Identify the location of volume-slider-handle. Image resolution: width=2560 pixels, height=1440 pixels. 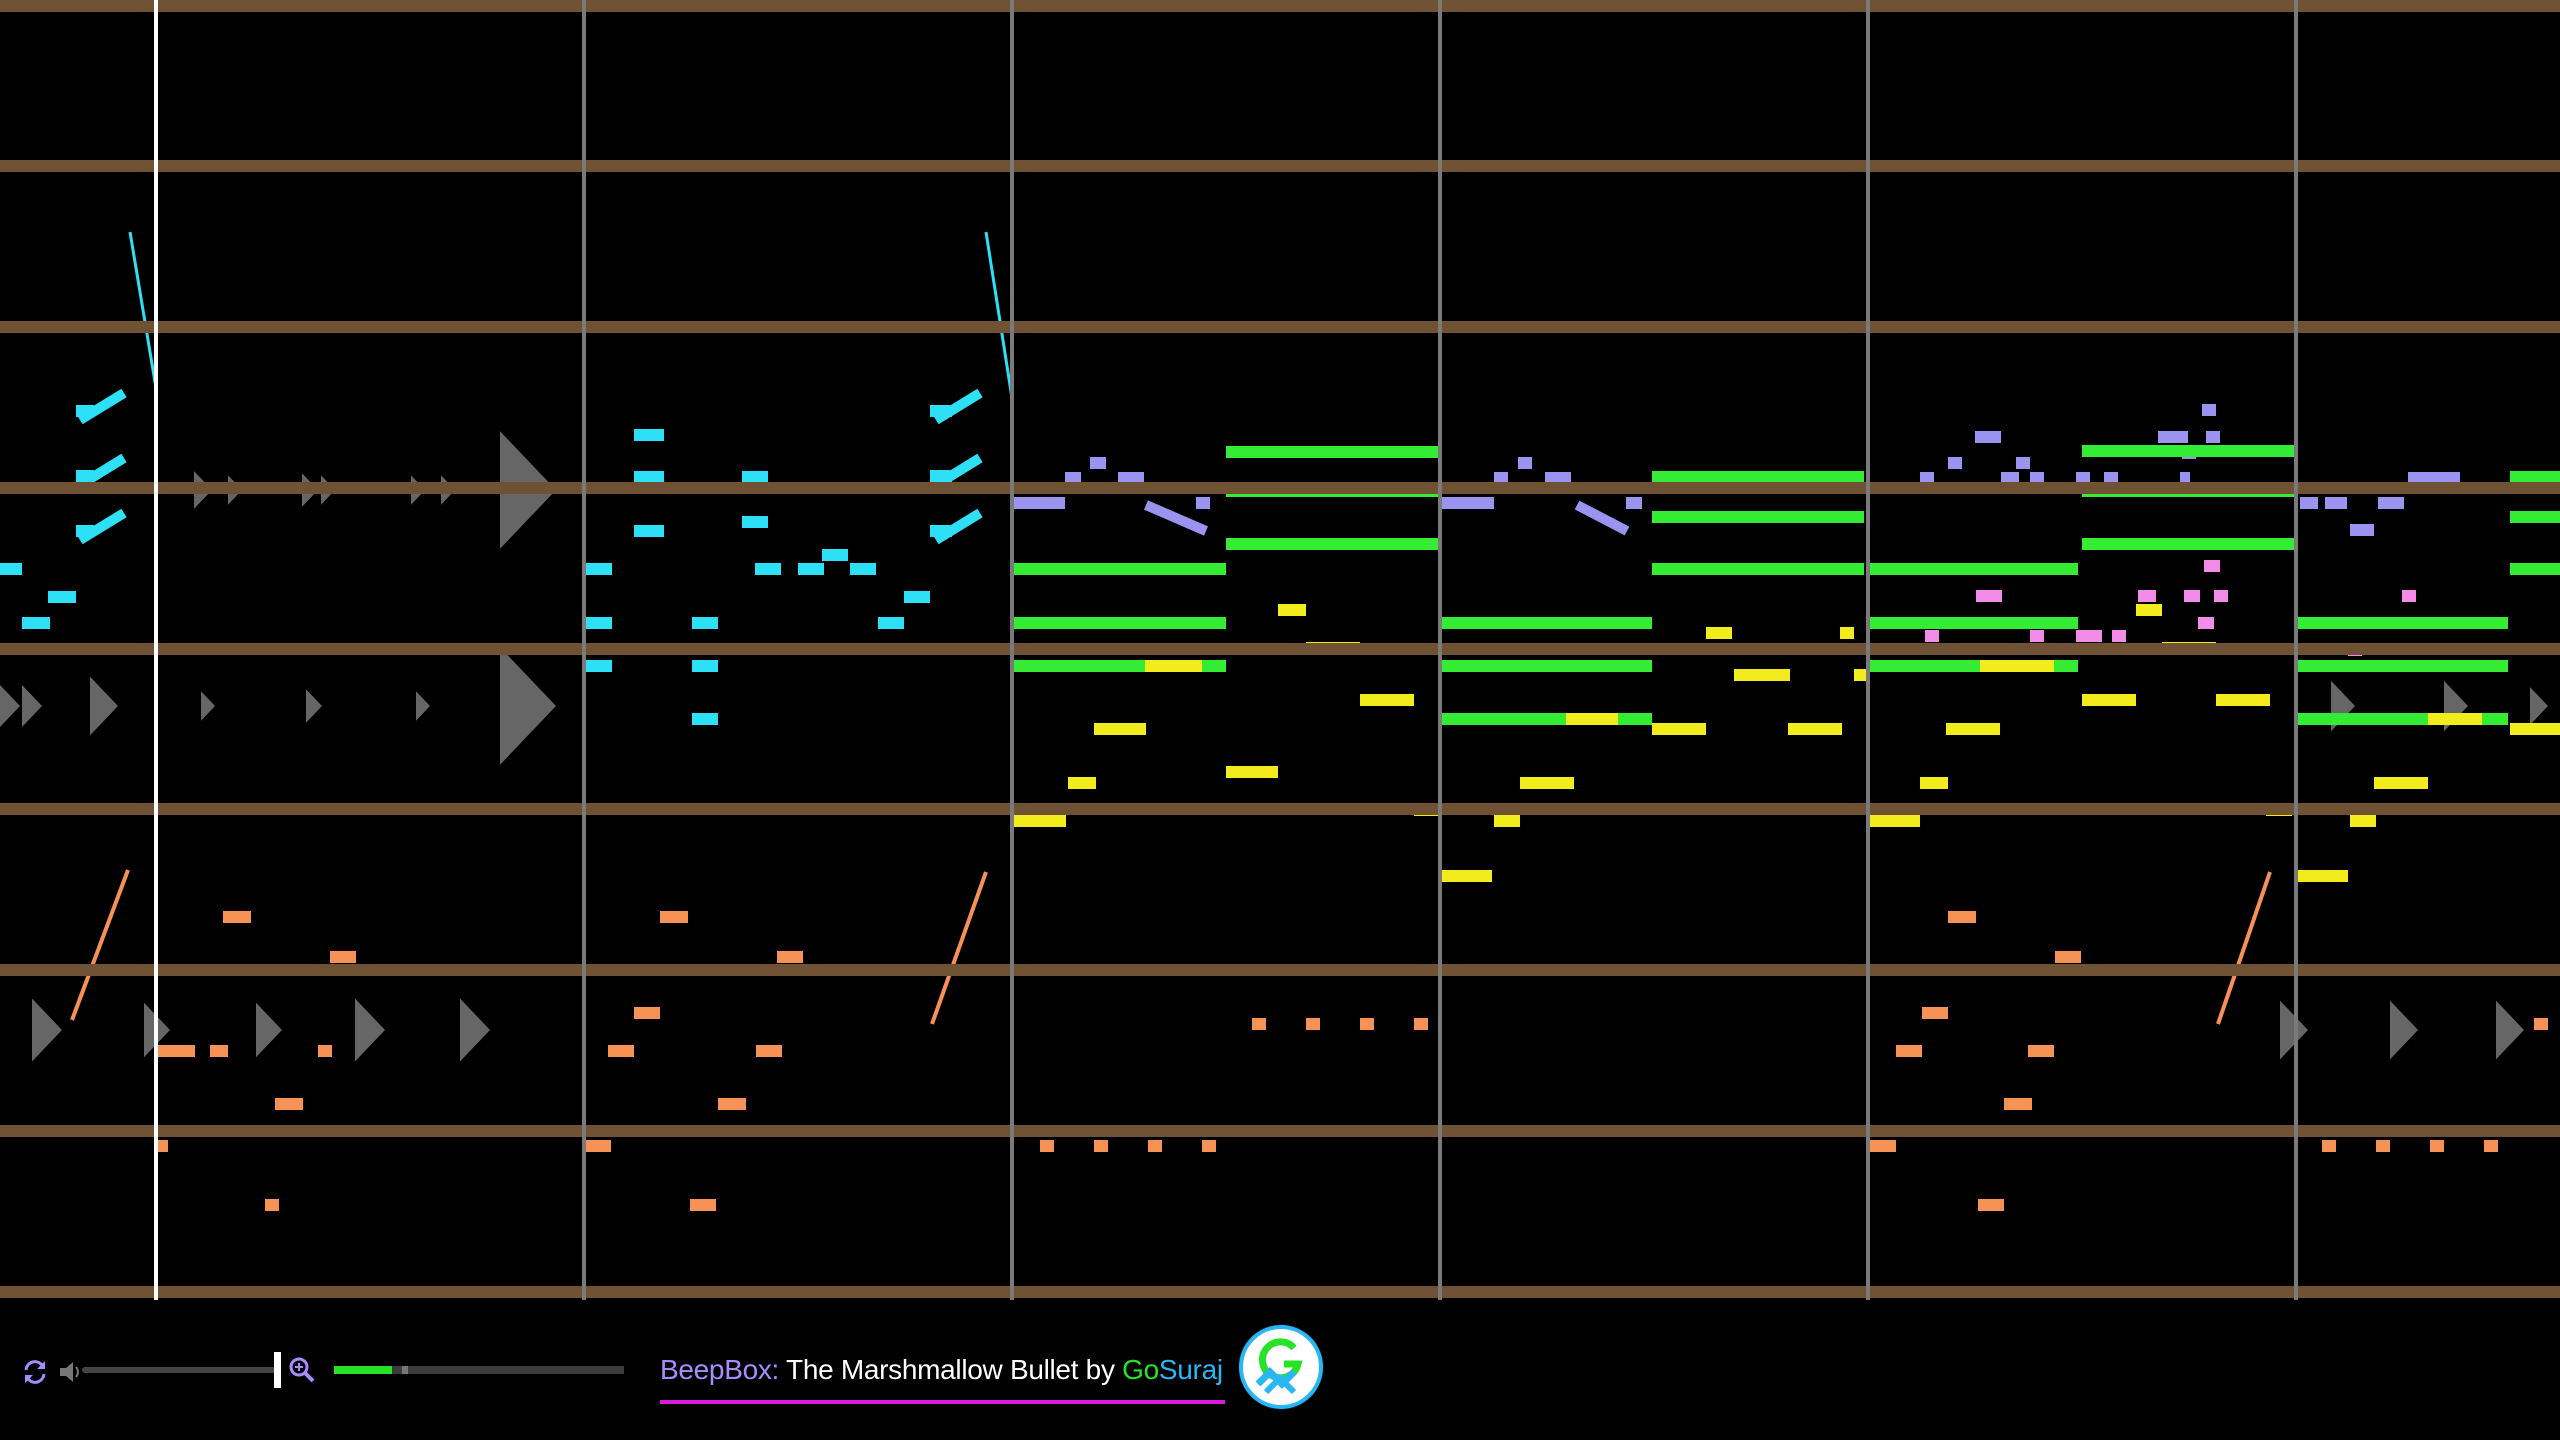
(277, 1370).